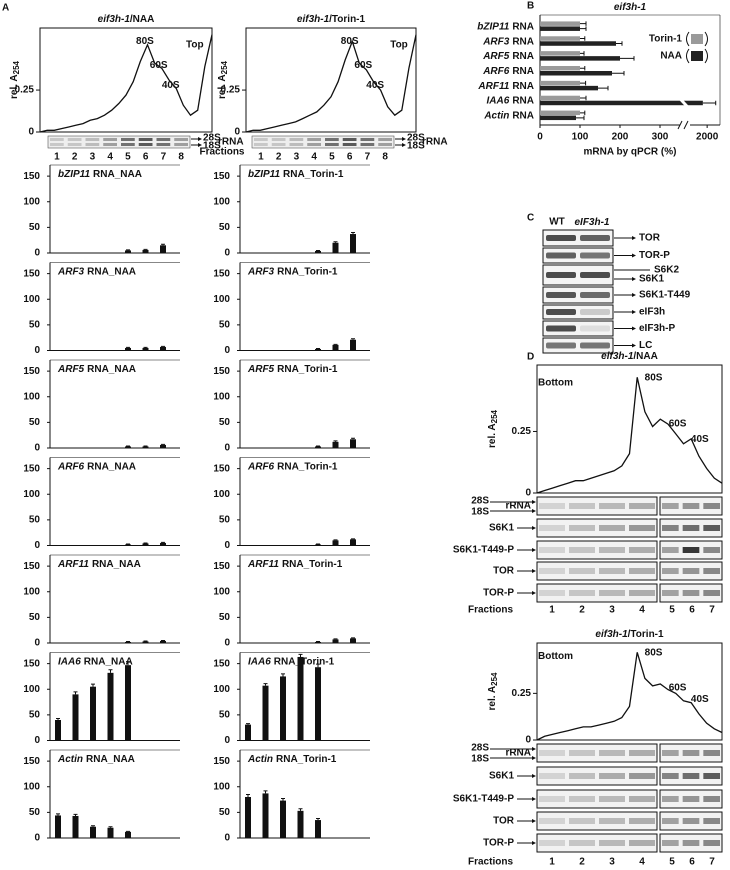 The height and width of the screenshot is (870, 730). Describe the element at coordinates (375, 85) in the screenshot. I see `peak-label: 40S` at that location.